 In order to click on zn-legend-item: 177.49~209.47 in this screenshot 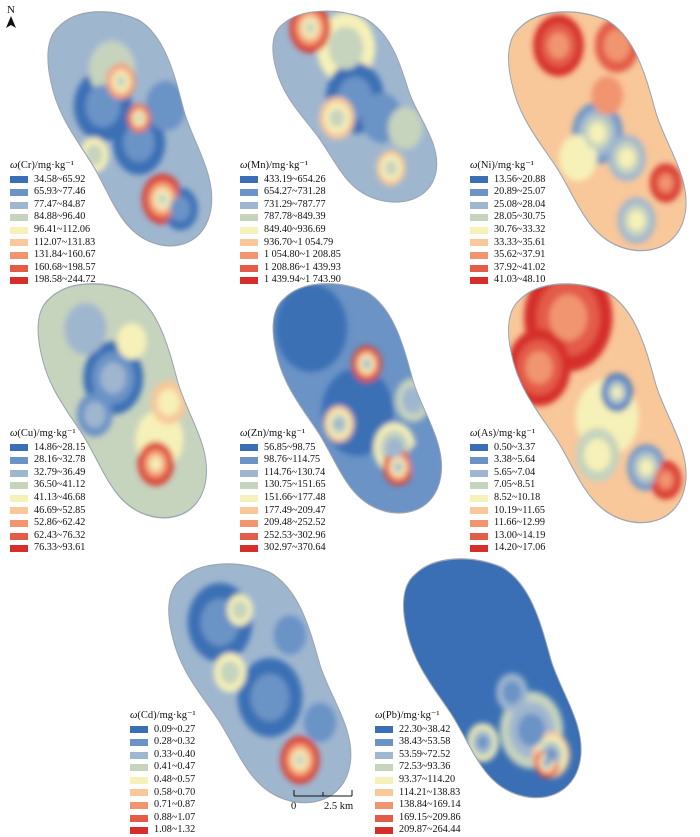, I will do `click(283, 511)`.